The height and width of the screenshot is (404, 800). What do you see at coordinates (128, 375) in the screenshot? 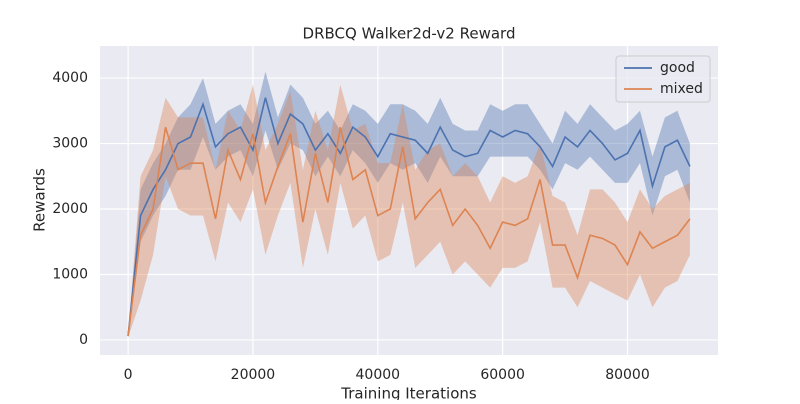
I see `x-tick-label: 0` at bounding box center [128, 375].